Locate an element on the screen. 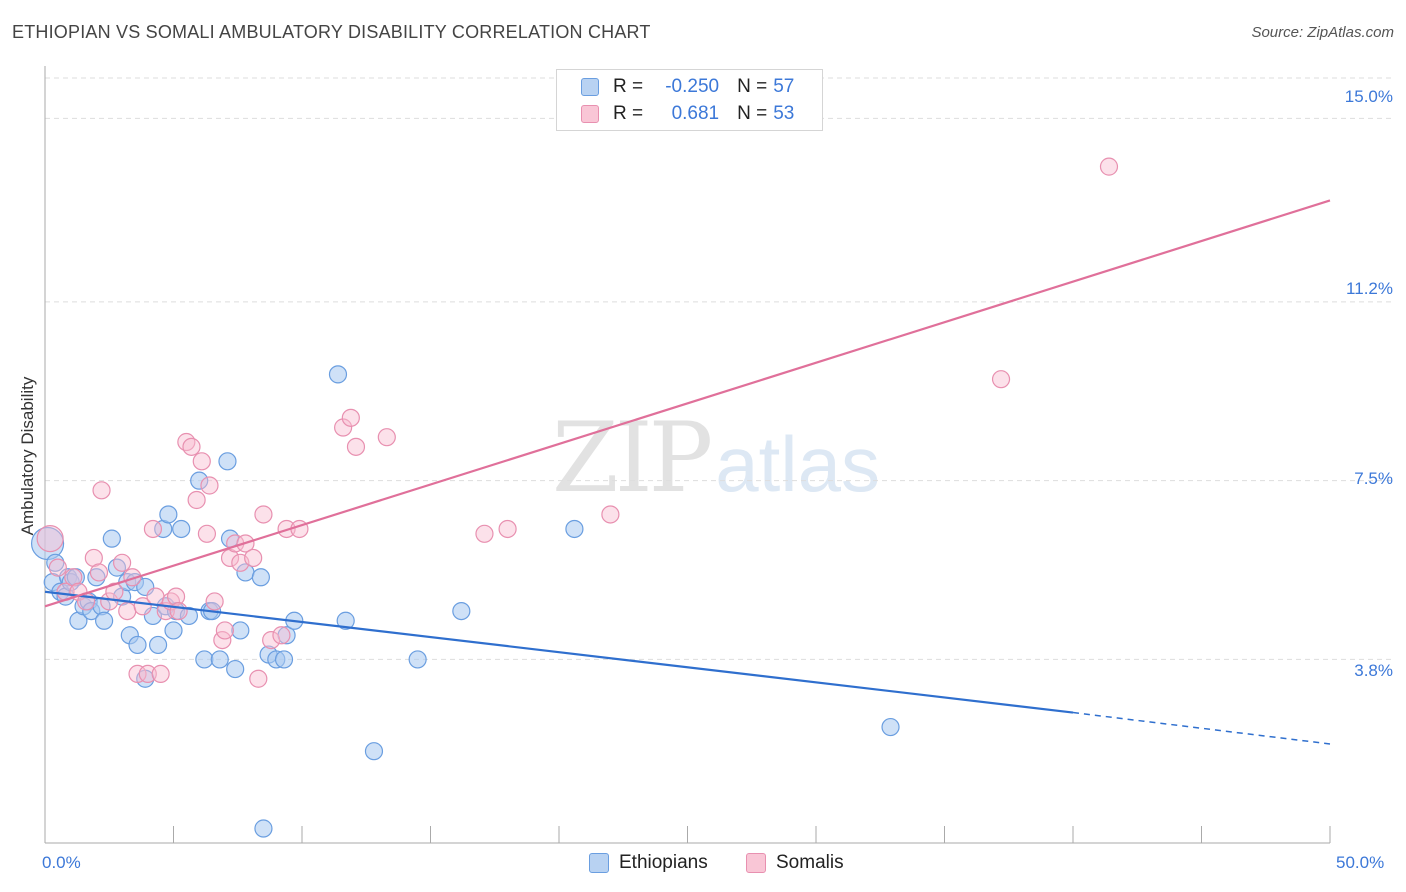  ethiopians-legend-label: Ethiopians is located at coordinates (663, 862).